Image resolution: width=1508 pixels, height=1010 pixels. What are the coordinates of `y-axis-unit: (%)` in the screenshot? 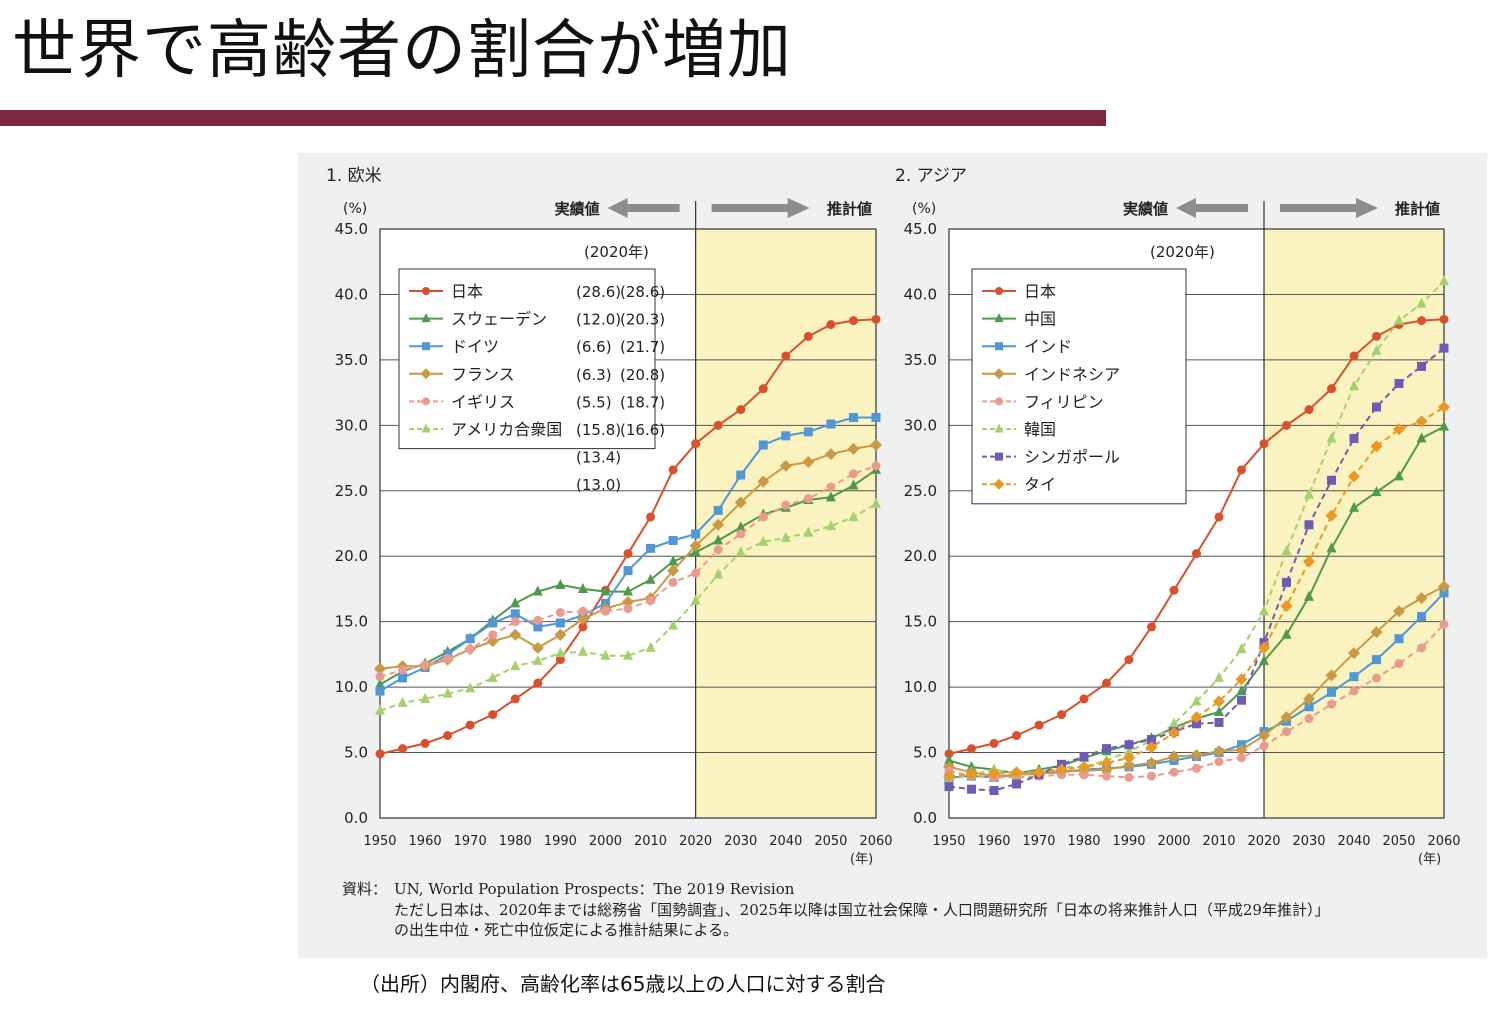 It's located at (924, 209).